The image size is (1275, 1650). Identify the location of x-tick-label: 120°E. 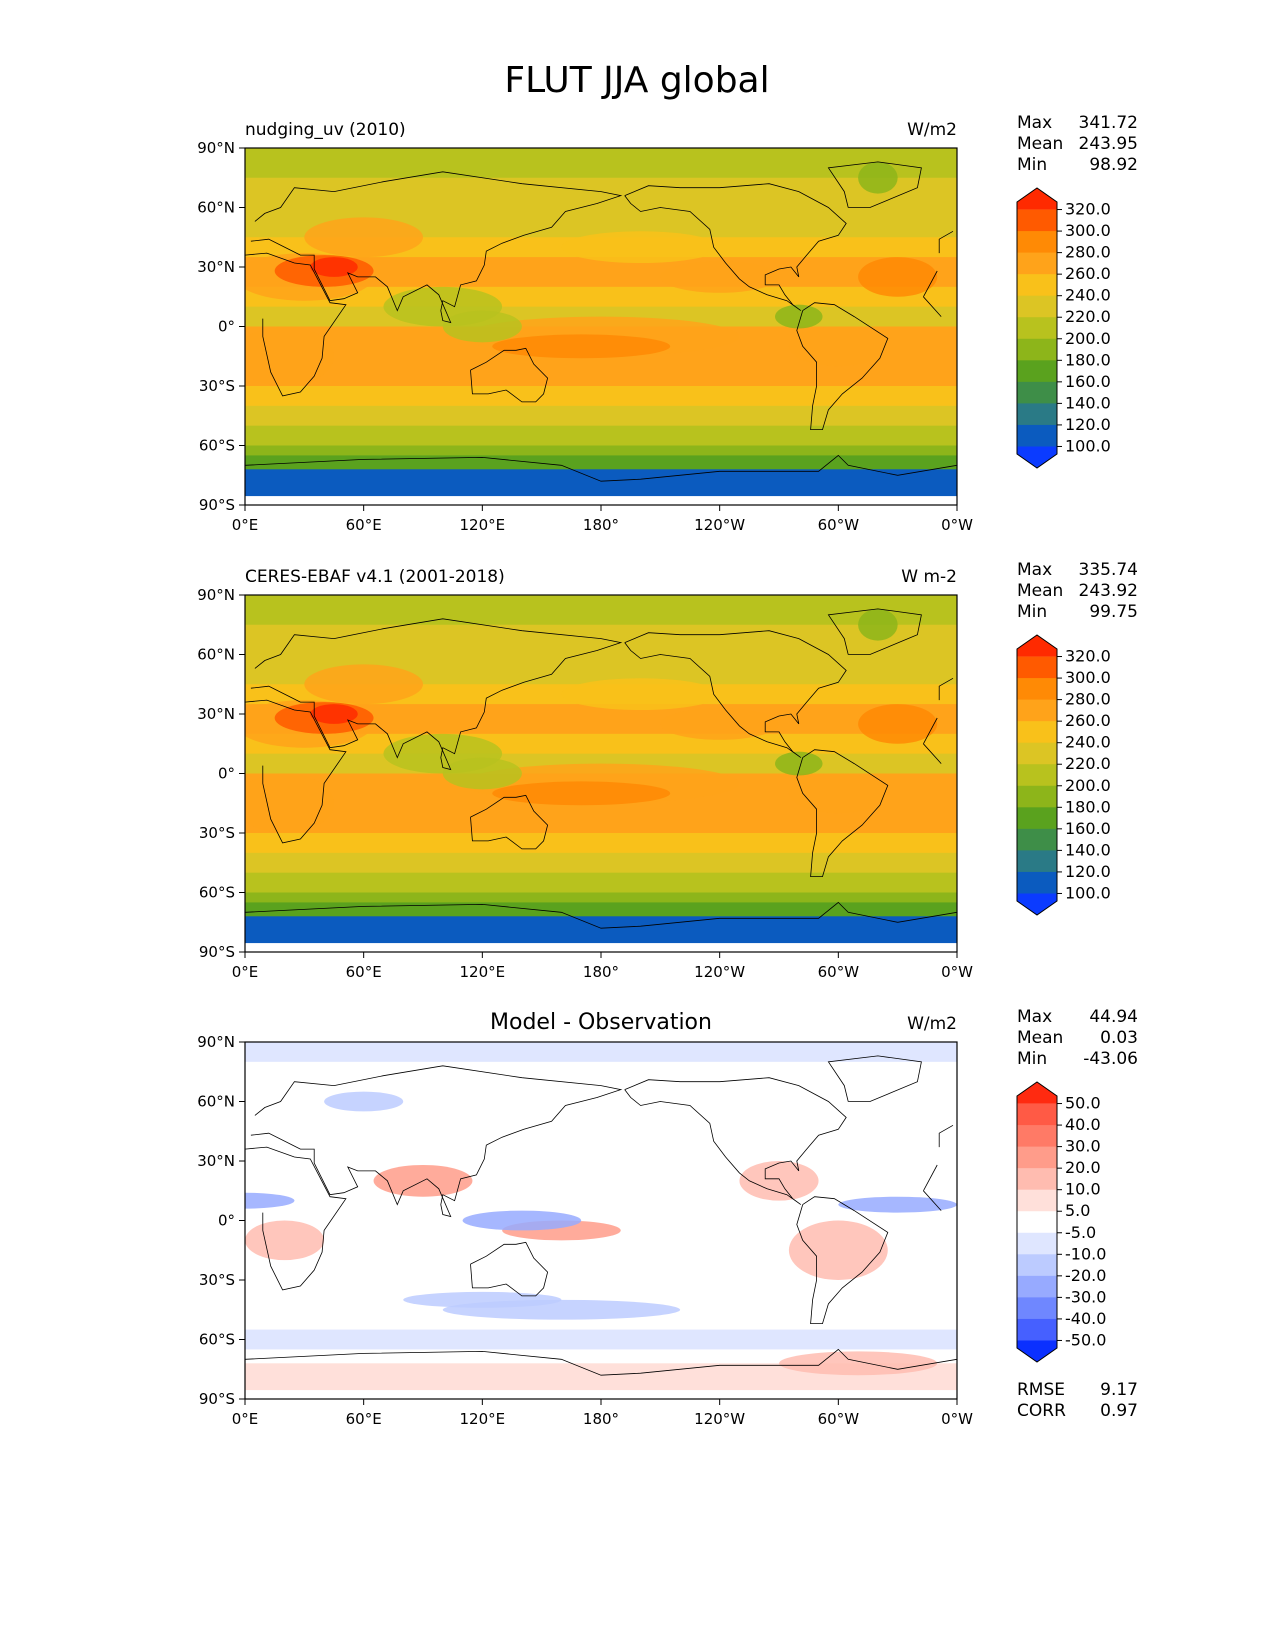
(483, 525).